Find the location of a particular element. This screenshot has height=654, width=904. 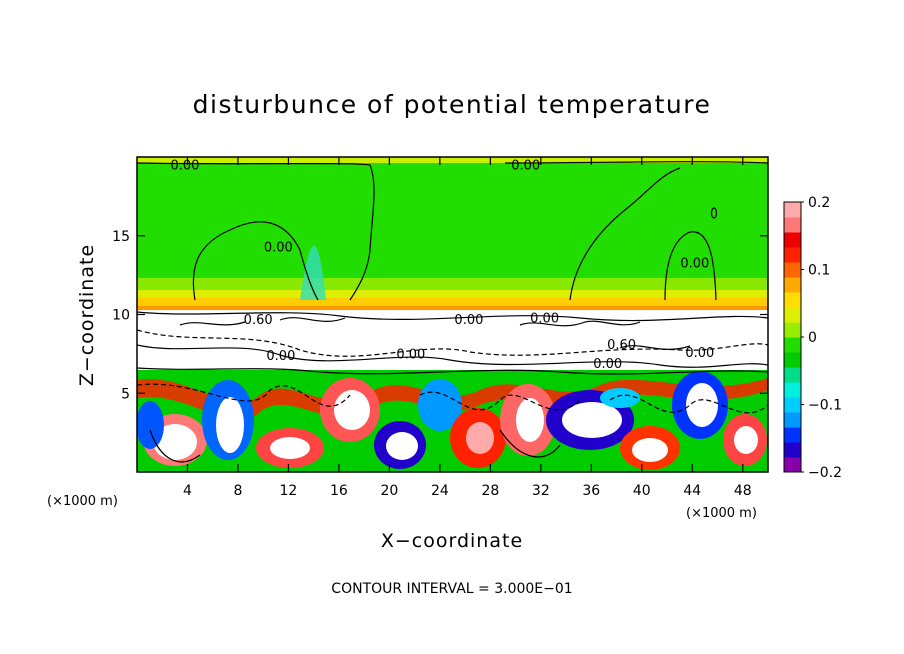

contour-interval-note: CONTOUR INTERVAL = 3.000E−01 is located at coordinates (451, 589).